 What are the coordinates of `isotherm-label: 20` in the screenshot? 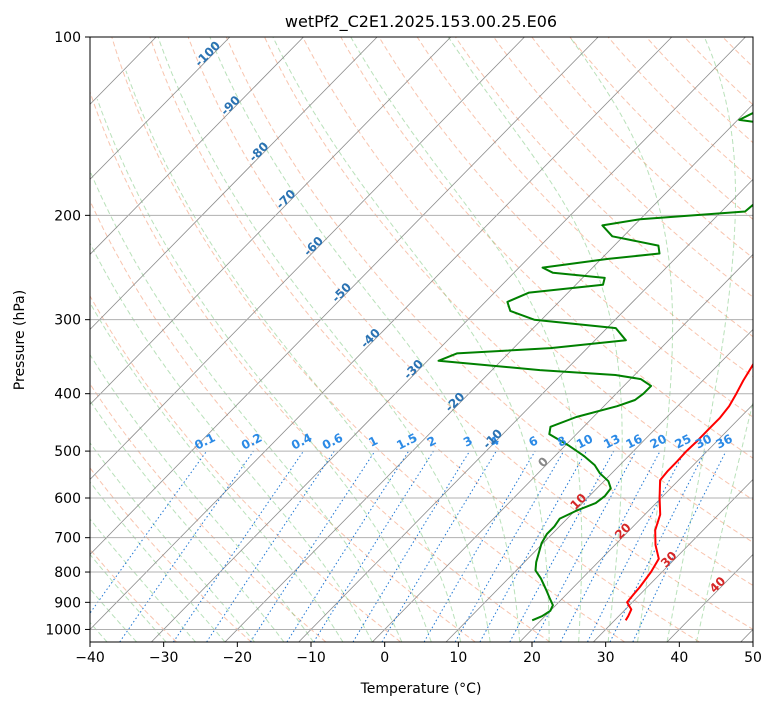 It's located at (623, 531).